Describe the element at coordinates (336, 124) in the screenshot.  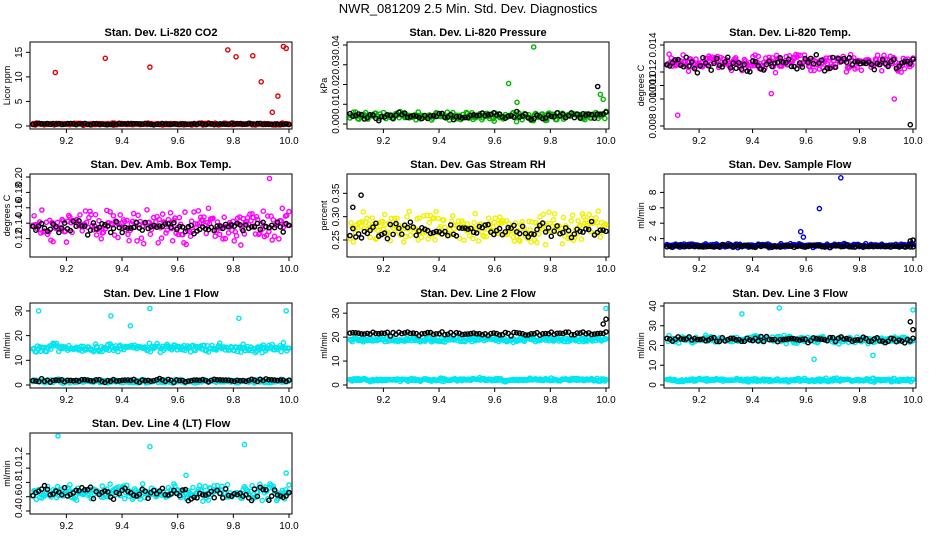
I see `y-tick-label: 0.00` at that location.